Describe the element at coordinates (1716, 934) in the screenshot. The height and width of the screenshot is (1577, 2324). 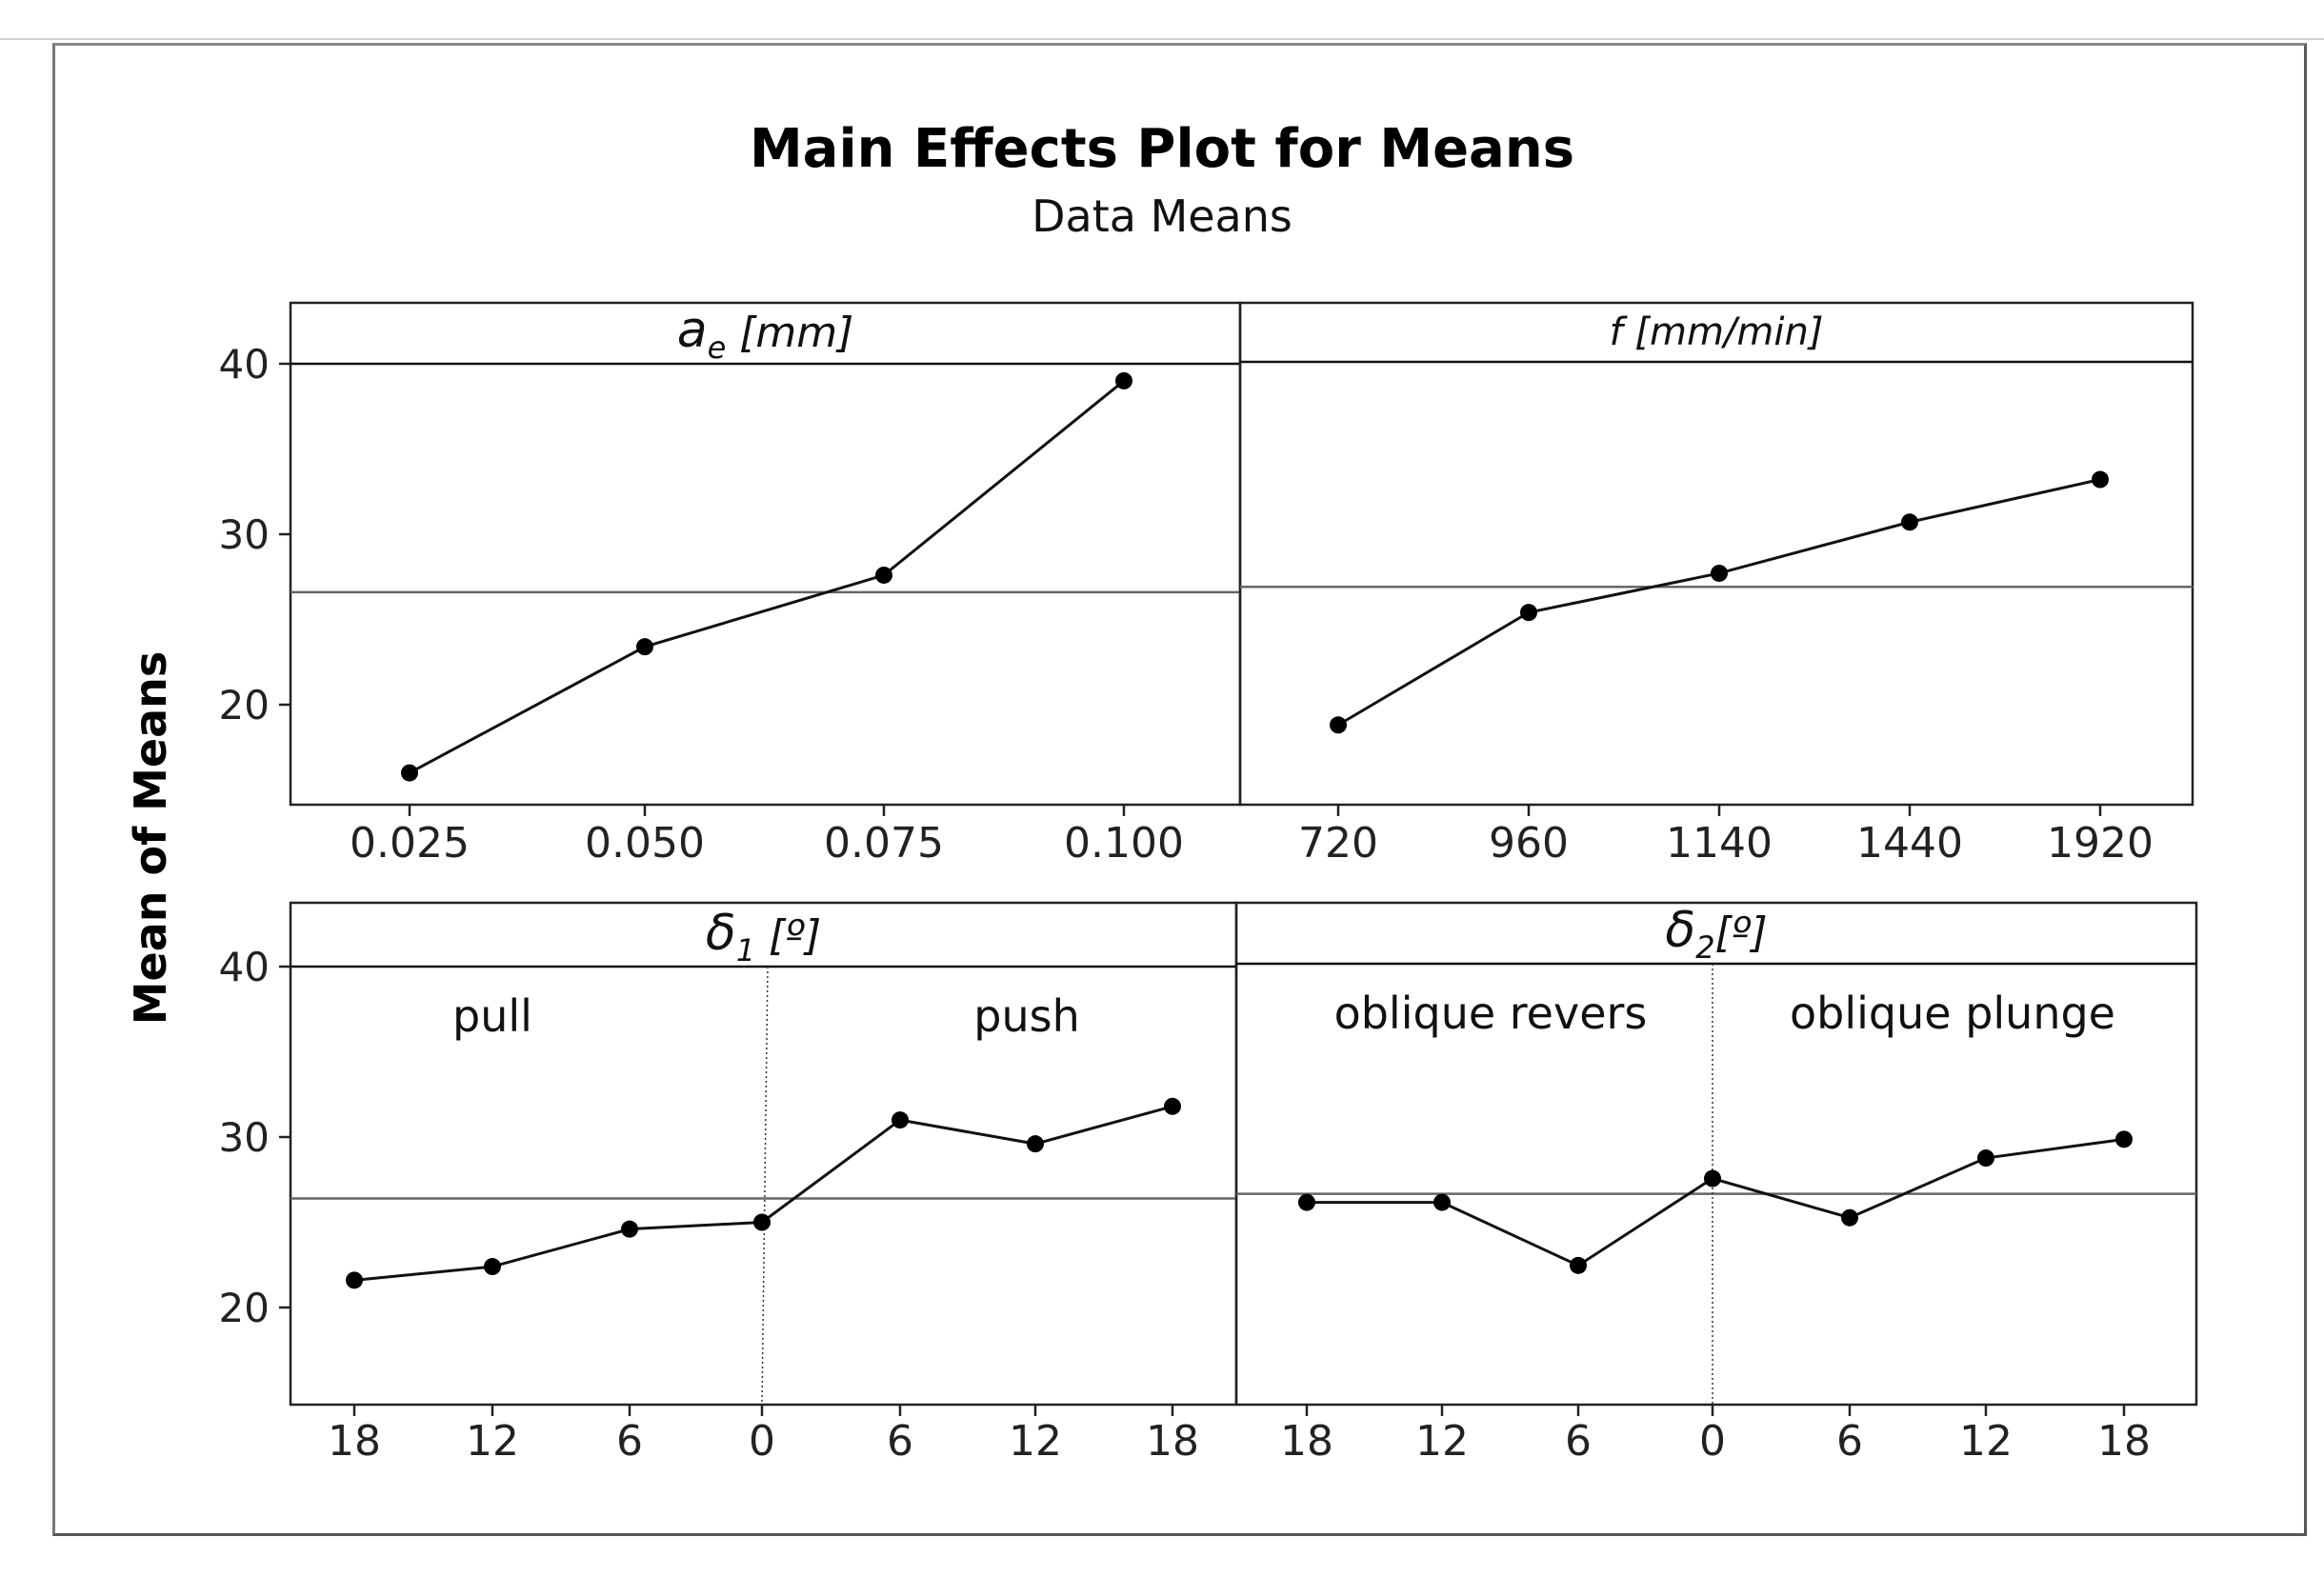
I see `panel-title: δ2[º]` at that location.